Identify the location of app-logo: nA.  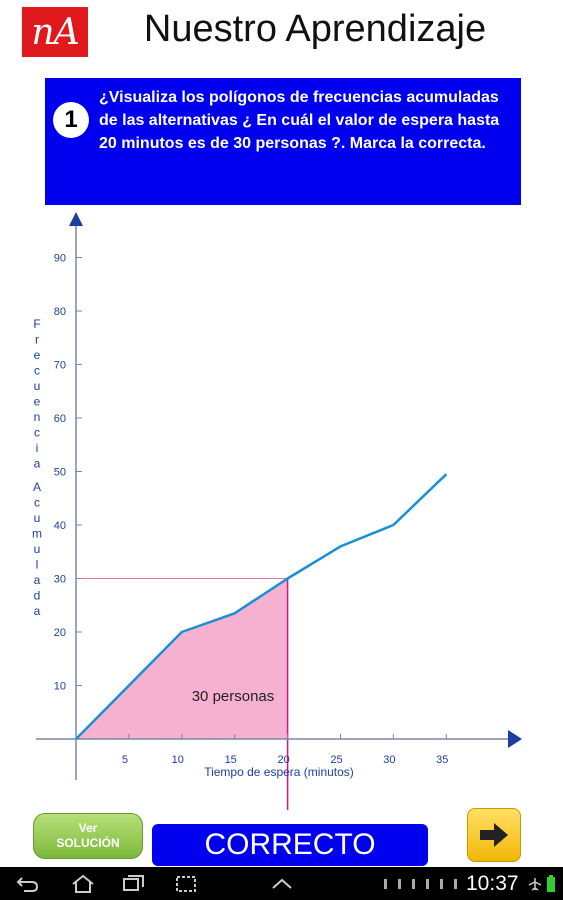
(55, 32).